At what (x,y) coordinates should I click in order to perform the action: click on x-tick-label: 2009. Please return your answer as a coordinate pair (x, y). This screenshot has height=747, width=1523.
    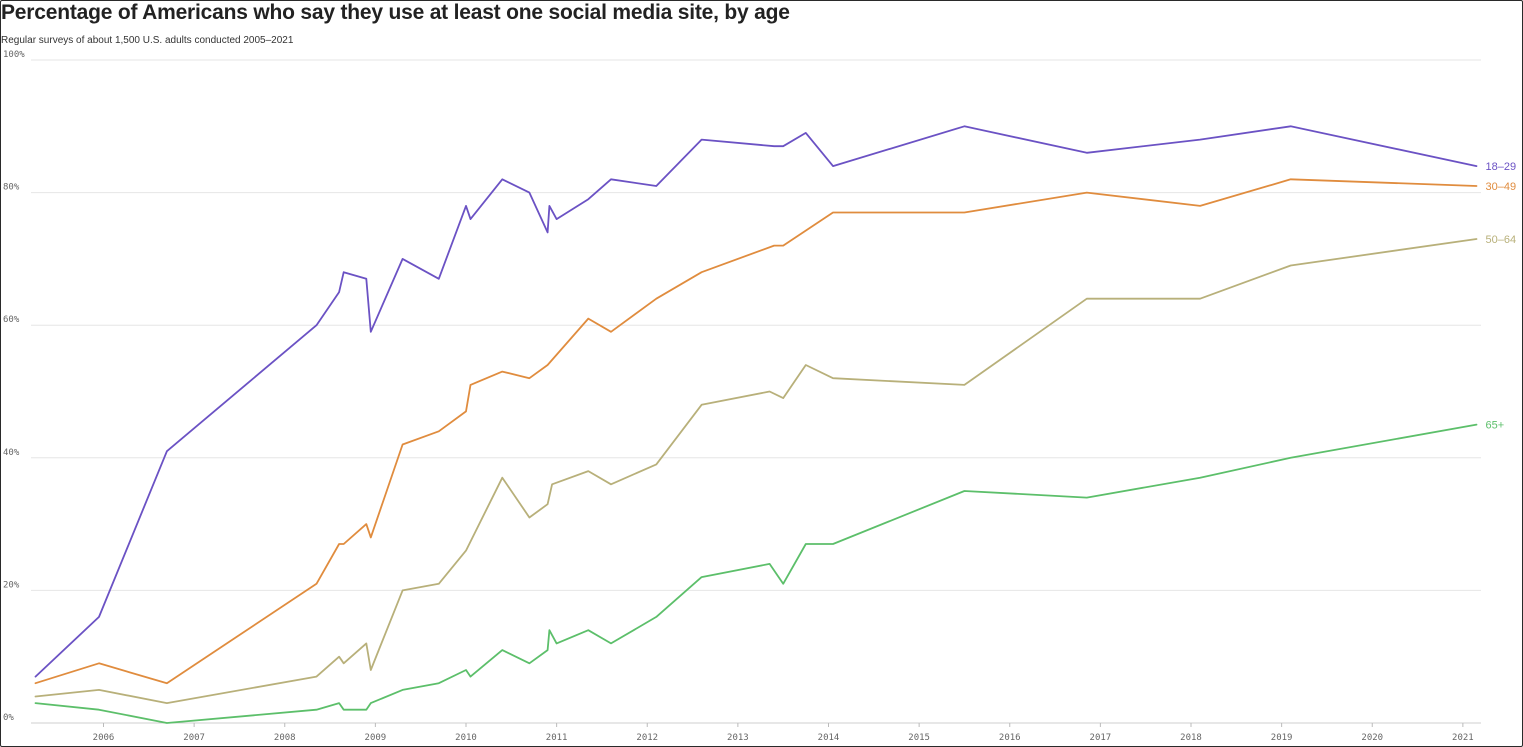
    Looking at the image, I should click on (376, 738).